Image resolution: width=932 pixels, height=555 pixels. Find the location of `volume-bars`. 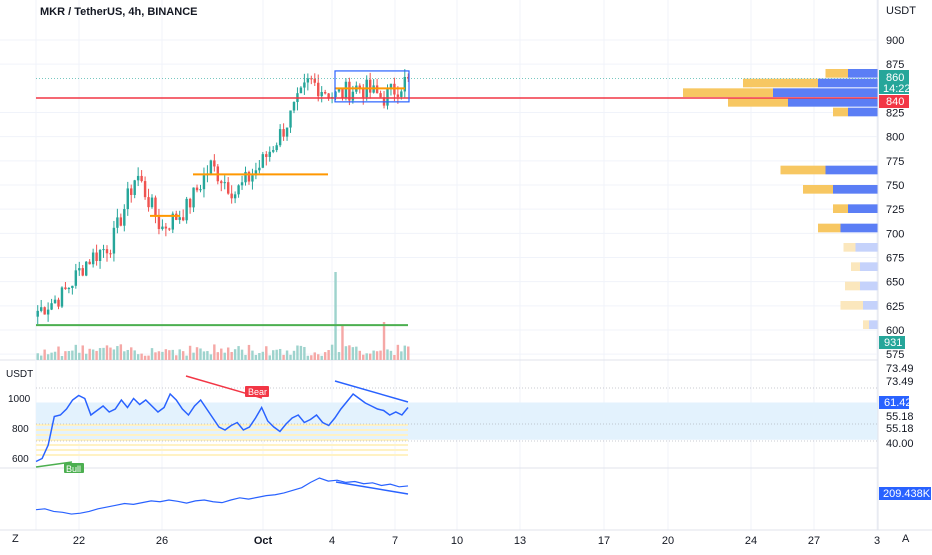

volume-bars is located at coordinates (223, 316).